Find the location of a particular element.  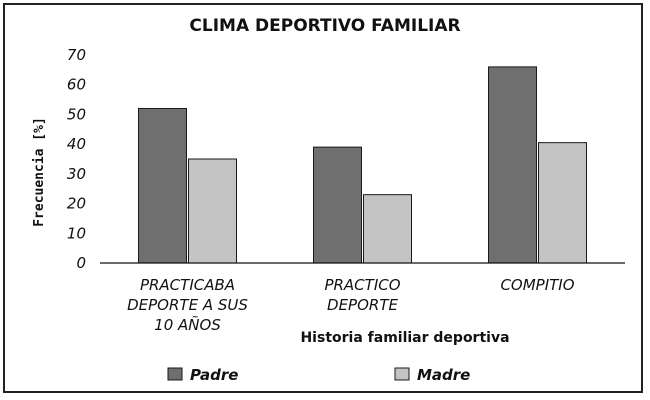

legend: Padre Madre is located at coordinates (318, 375).